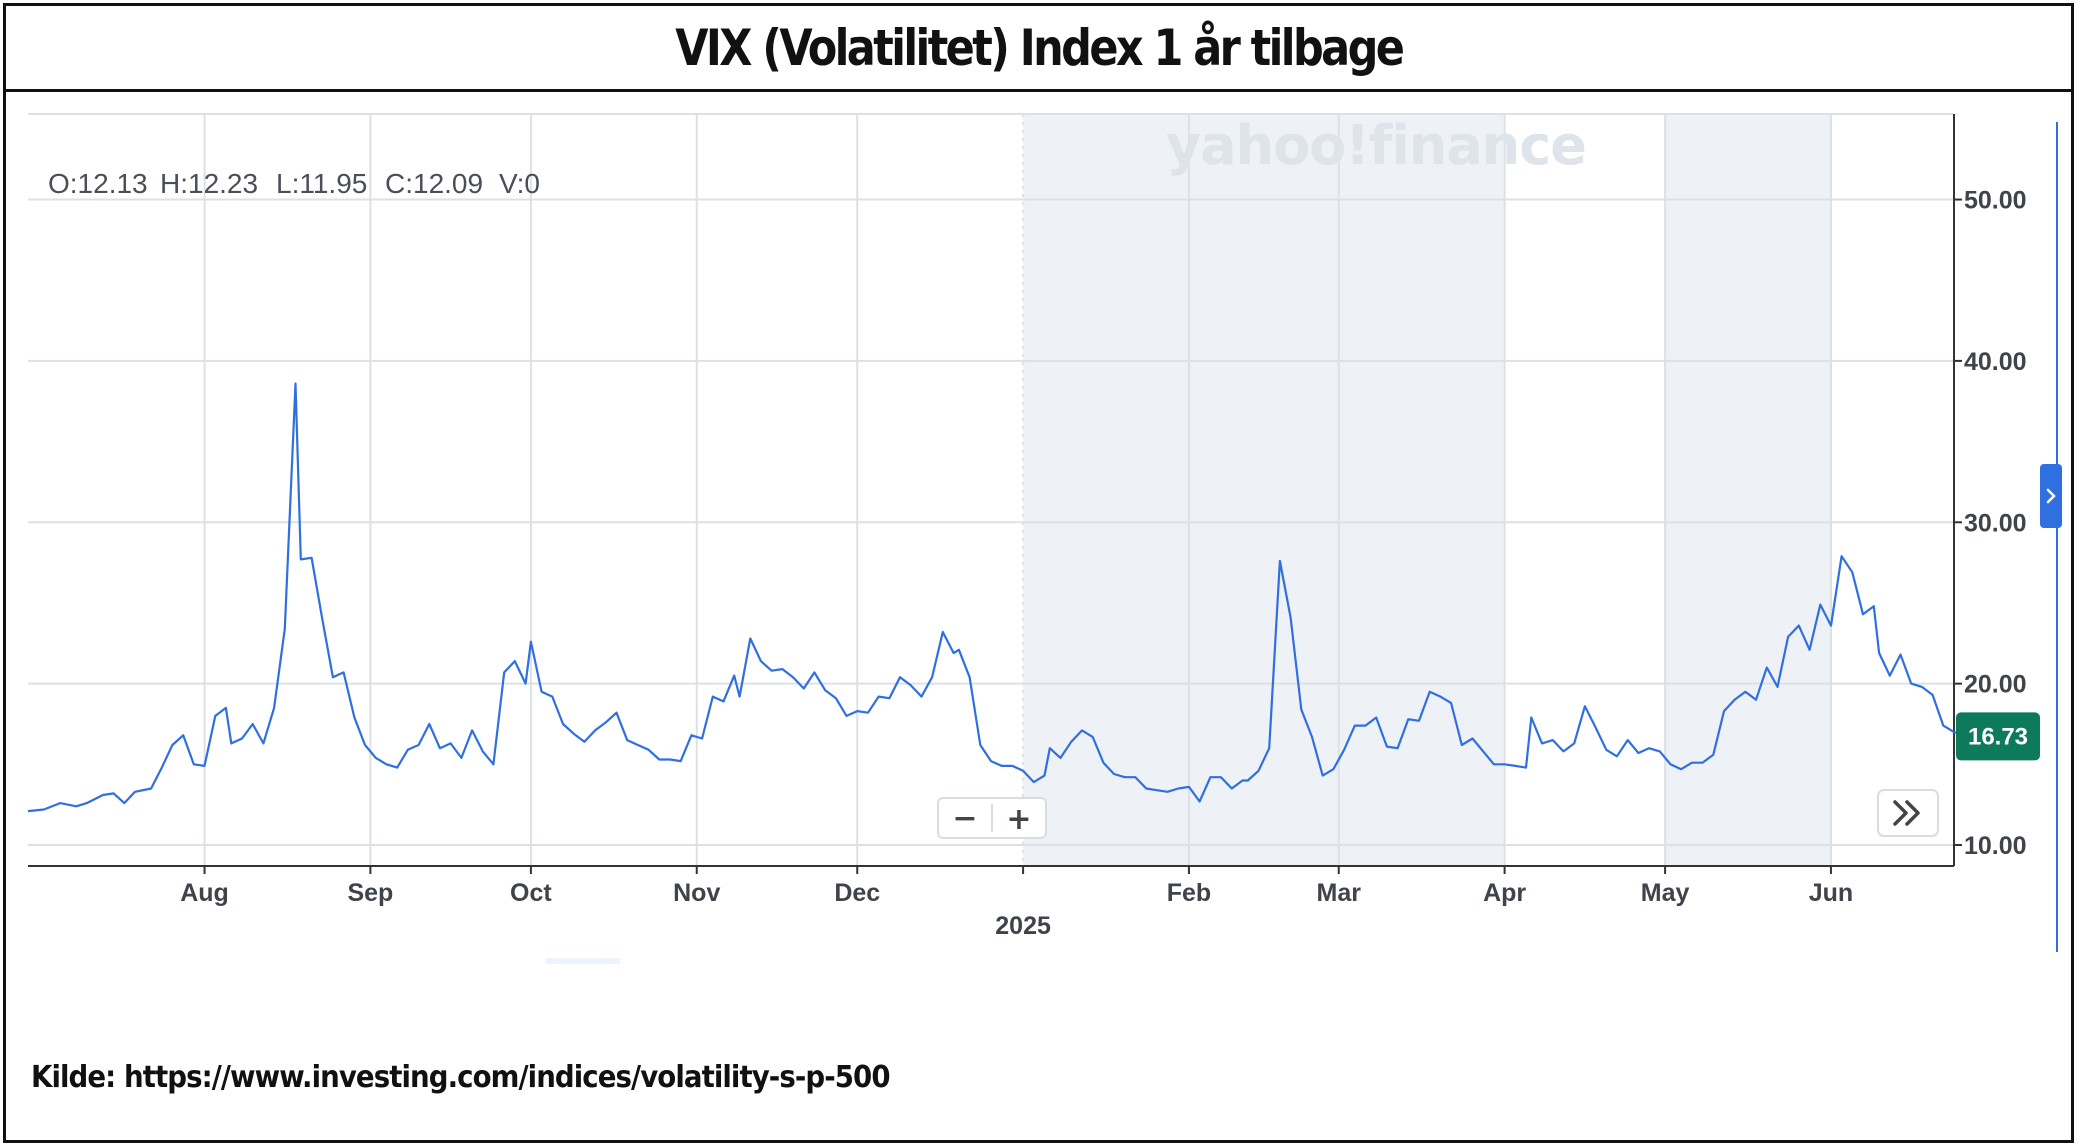 This screenshot has height=1148, width=2080. I want to click on double-chevron-right-icon, so click(1906, 813).